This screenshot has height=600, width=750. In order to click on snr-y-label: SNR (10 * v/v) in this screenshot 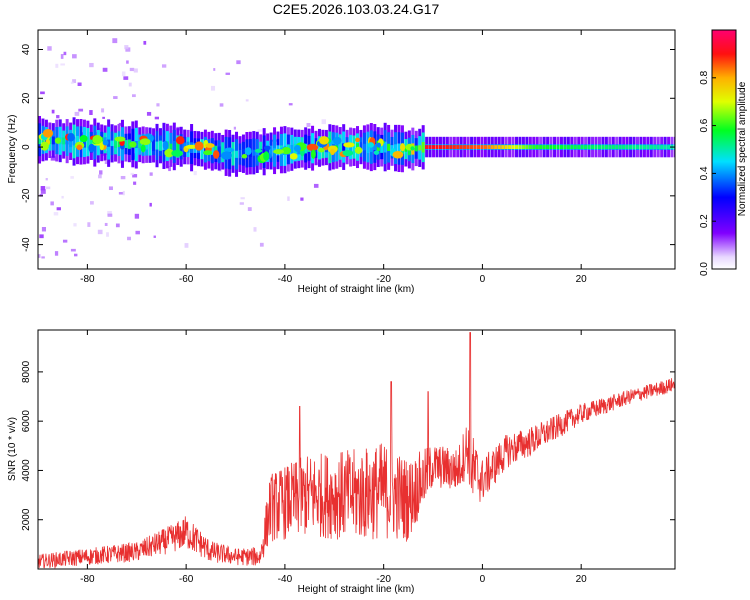, I will do `click(12, 449)`.